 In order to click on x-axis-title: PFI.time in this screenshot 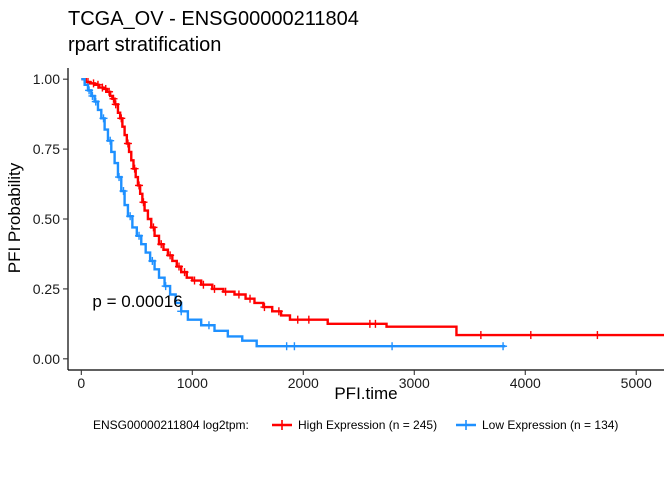, I will do `click(365, 393)`.